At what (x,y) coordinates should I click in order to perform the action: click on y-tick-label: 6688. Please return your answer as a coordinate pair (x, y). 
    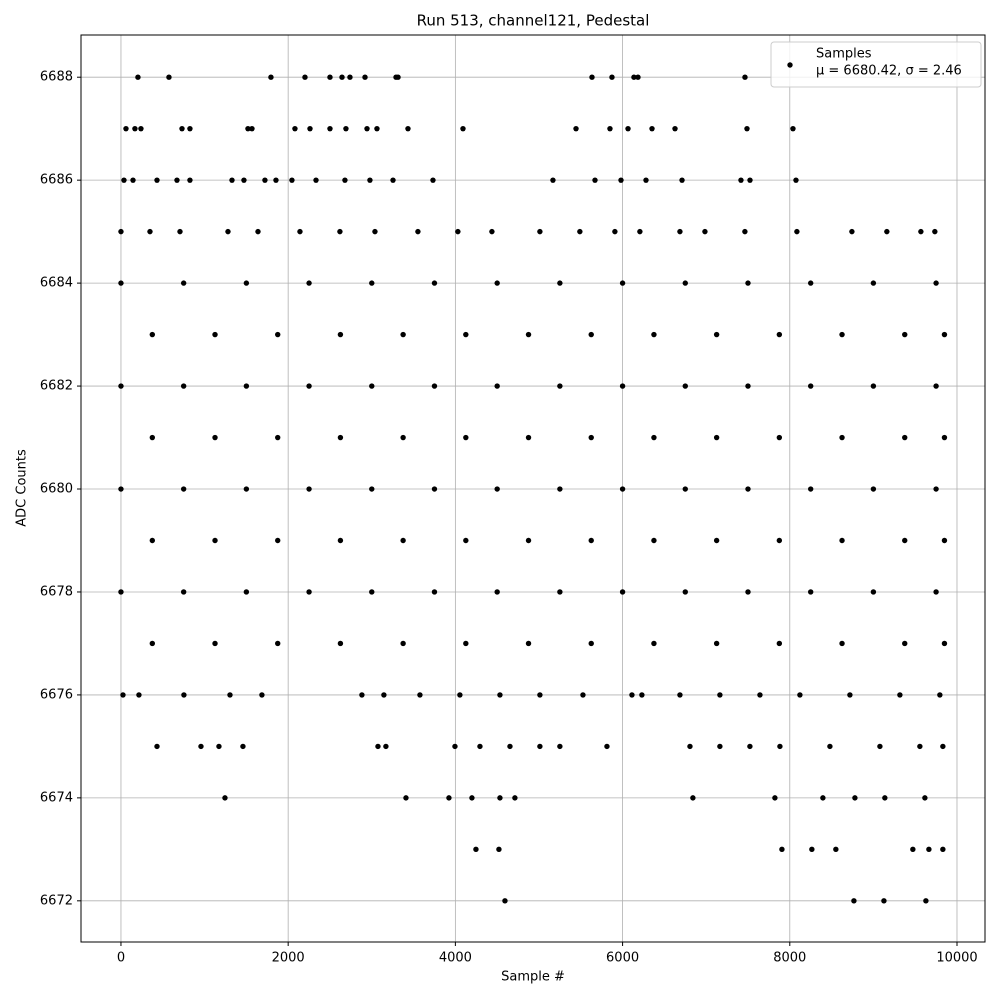
    Looking at the image, I should click on (56, 77).